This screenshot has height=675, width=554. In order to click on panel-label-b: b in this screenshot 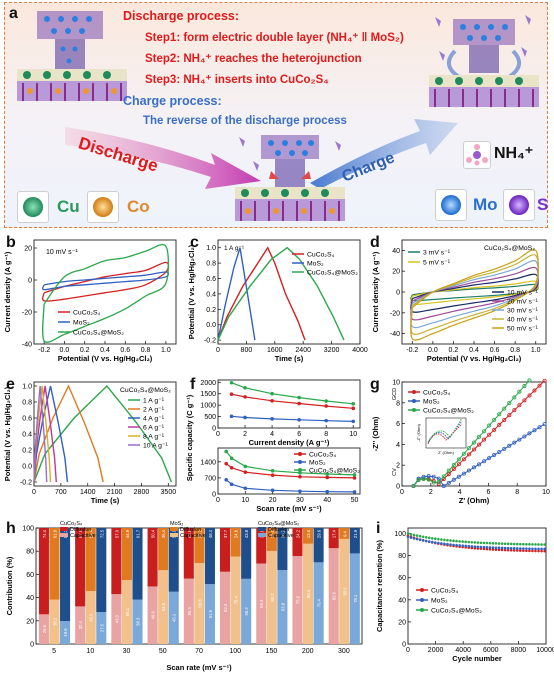, I will do `click(11, 242)`.